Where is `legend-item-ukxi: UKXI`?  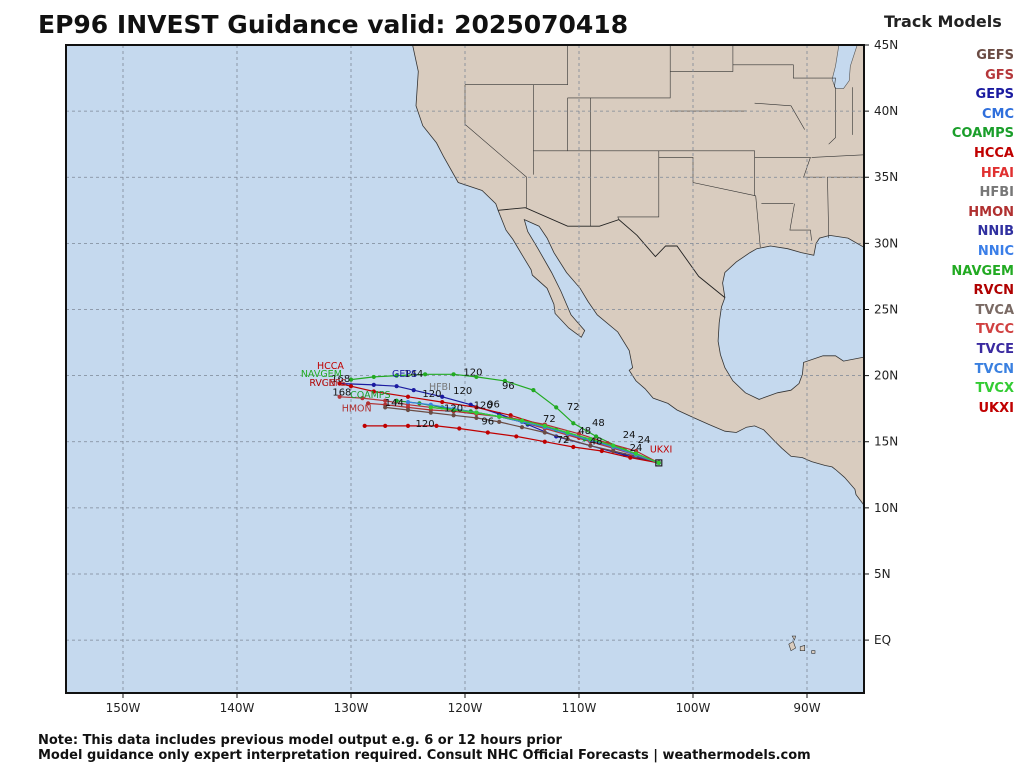
legend-item-ukxi: UKXI is located at coordinates (996, 408).